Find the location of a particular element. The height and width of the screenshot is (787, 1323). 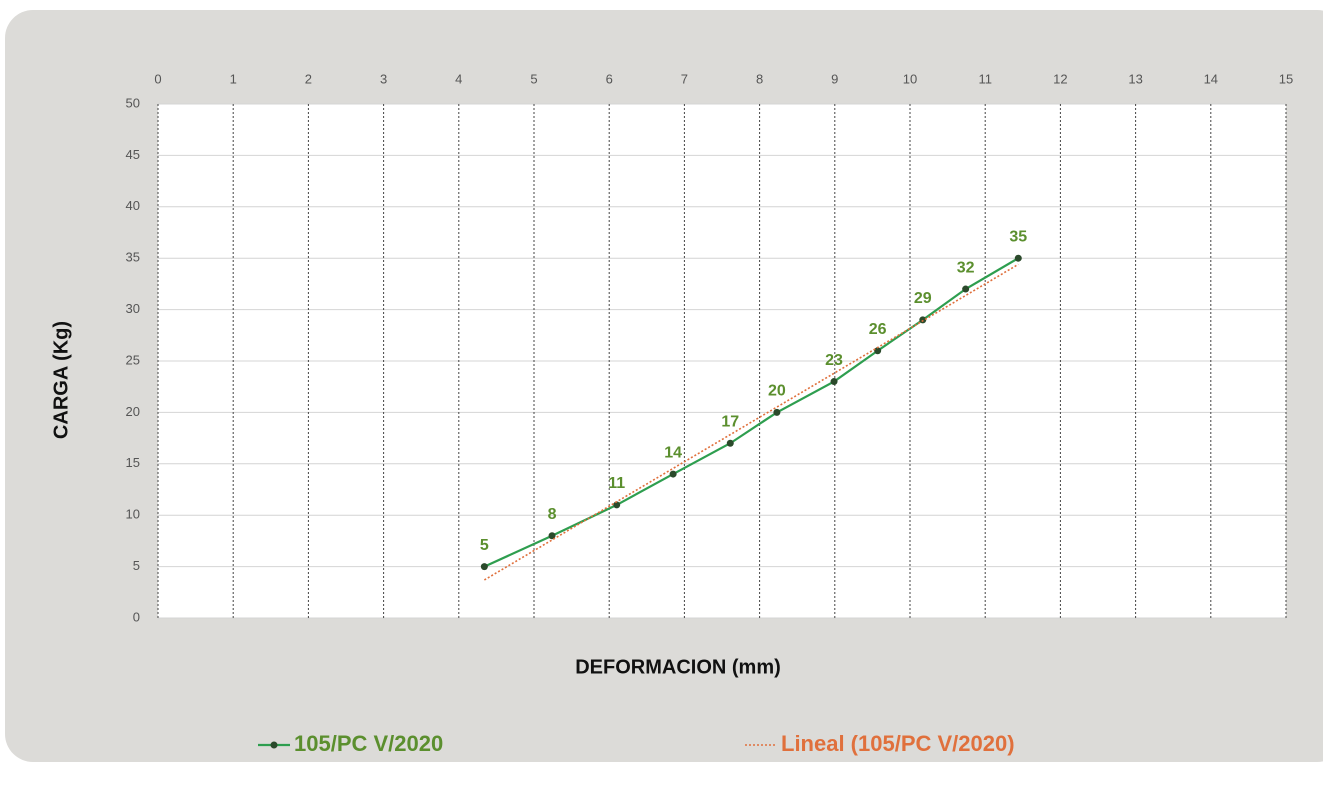

y-tick-label: 15 is located at coordinates (133, 462).